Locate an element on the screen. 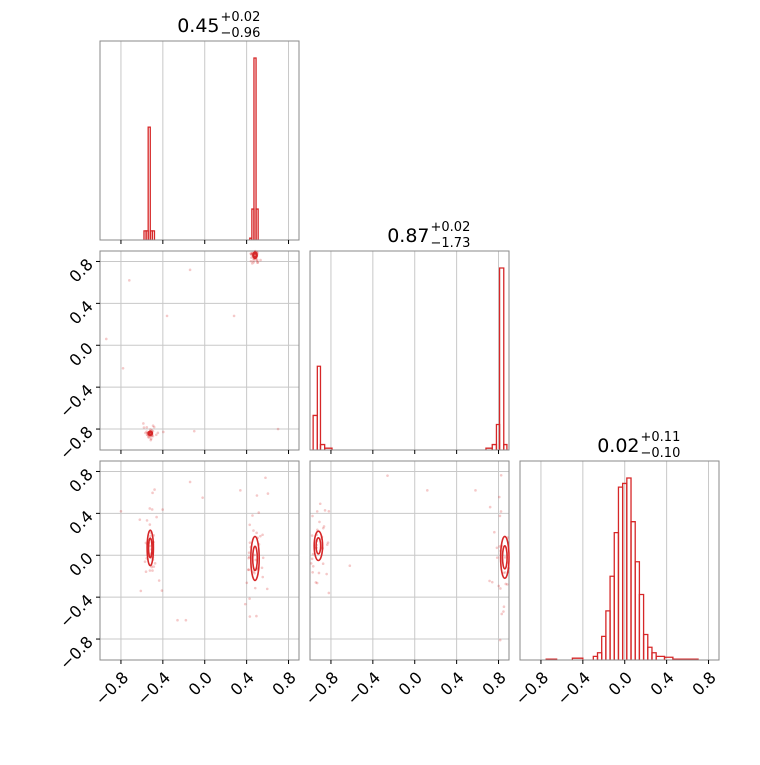 Image resolution: width=760 pixels, height=765 pixels. y-tick-label: 0.4 is located at coordinates (80, 522).